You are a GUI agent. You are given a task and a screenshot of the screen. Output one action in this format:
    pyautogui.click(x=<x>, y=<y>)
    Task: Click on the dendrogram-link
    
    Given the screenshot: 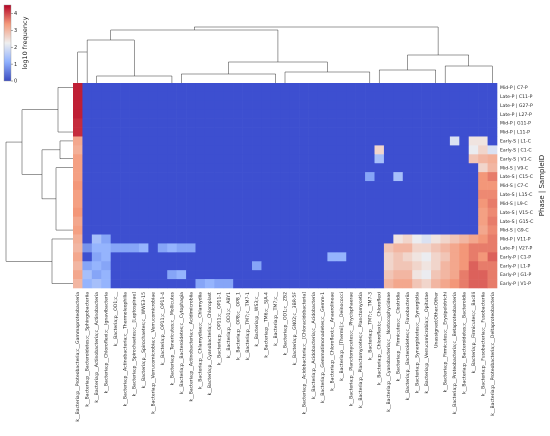 What is the action you would take?
    pyautogui.click(x=28, y=201)
    